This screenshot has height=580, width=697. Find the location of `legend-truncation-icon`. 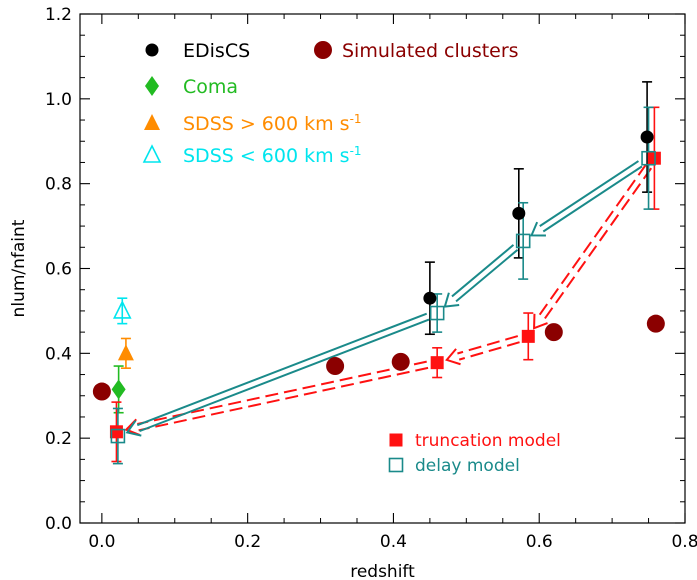

legend-truncation-icon is located at coordinates (396, 440).